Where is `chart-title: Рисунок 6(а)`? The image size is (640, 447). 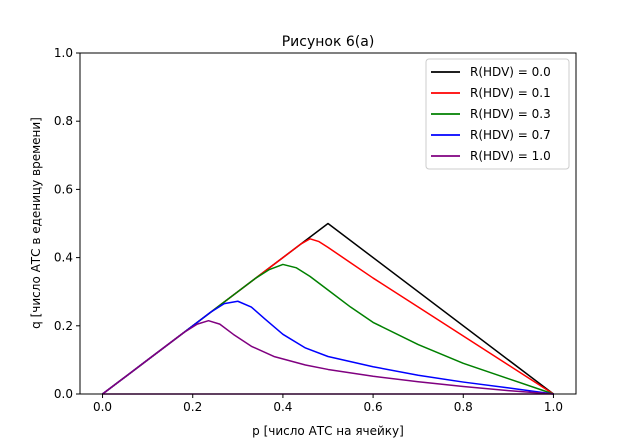
chart-title: Рисунок 6(а) is located at coordinates (328, 42).